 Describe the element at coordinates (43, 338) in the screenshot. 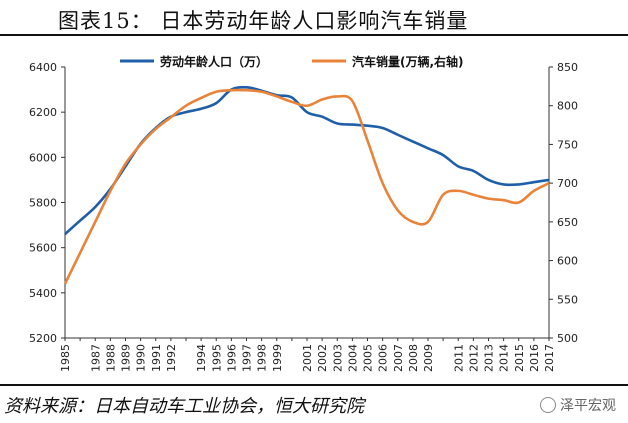

I see `left-tick-label: 5200` at that location.